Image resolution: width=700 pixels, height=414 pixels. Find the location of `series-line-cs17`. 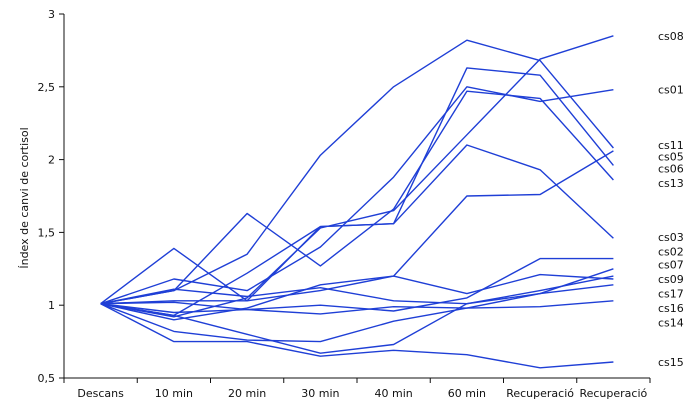

series-line-cs17 is located at coordinates (357, 313).